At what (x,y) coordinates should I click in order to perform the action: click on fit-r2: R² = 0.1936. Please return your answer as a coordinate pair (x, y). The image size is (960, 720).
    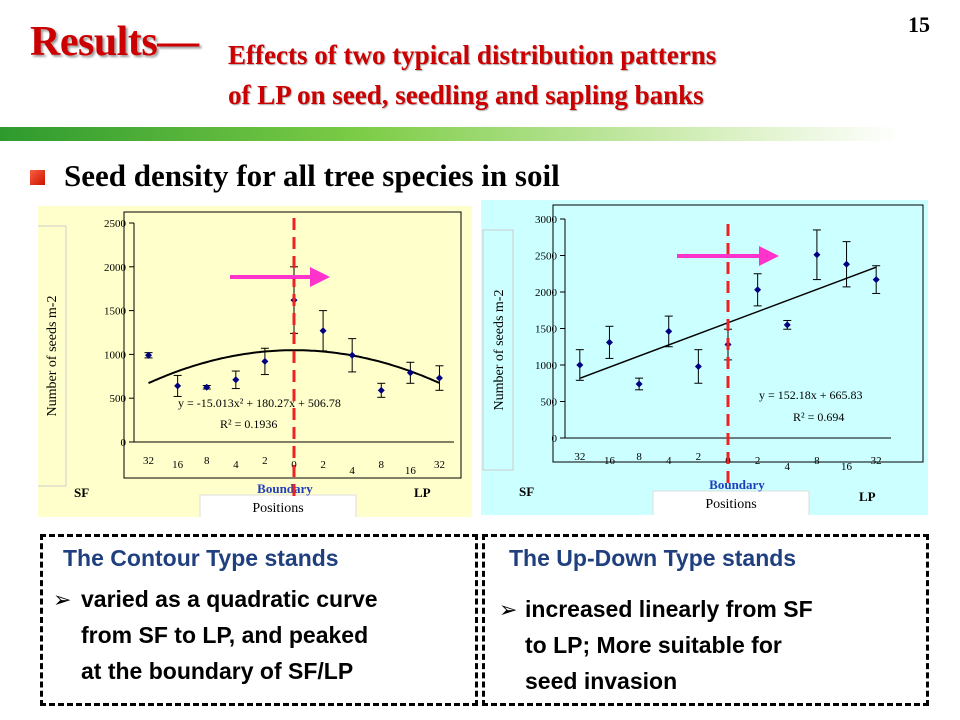
    Looking at the image, I should click on (248, 424).